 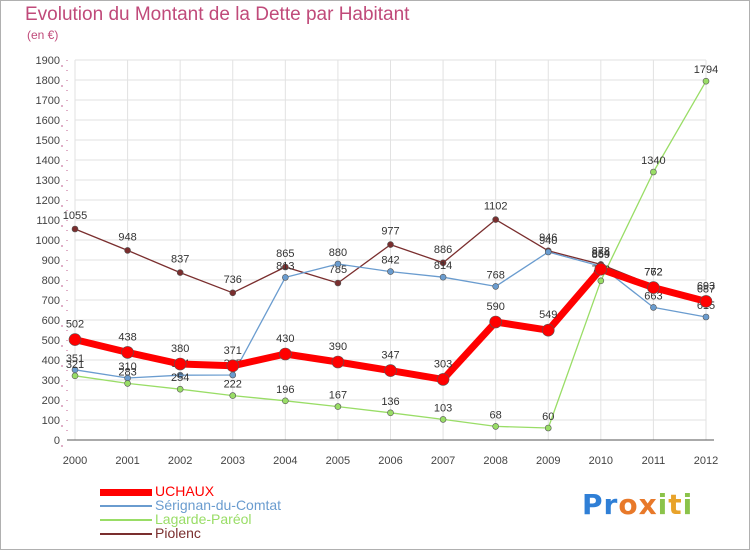 What do you see at coordinates (285, 390) in the screenshot?
I see `data-label-lagarde-pareol: 196` at bounding box center [285, 390].